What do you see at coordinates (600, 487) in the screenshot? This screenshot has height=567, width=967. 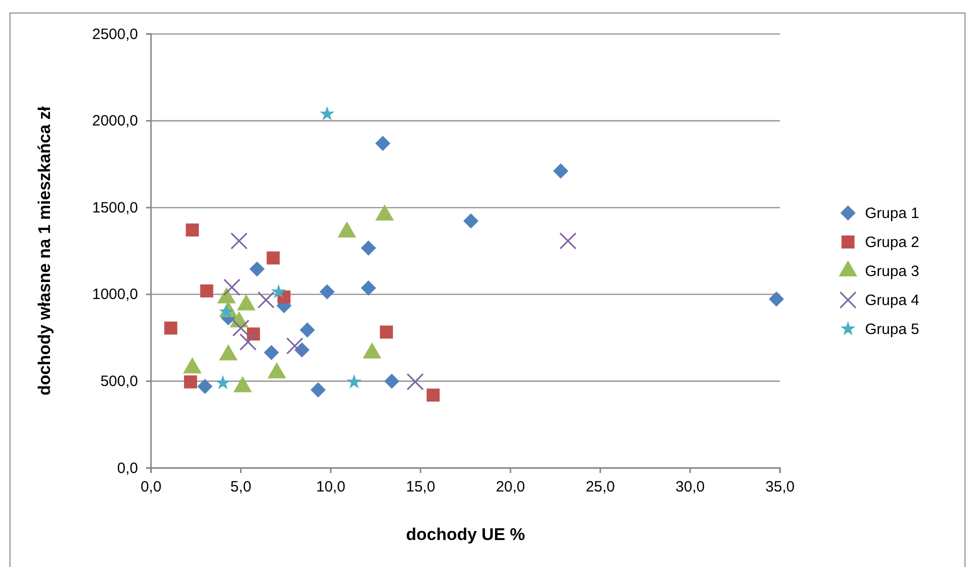 I see `x-tick-label: 25,0` at bounding box center [600, 487].